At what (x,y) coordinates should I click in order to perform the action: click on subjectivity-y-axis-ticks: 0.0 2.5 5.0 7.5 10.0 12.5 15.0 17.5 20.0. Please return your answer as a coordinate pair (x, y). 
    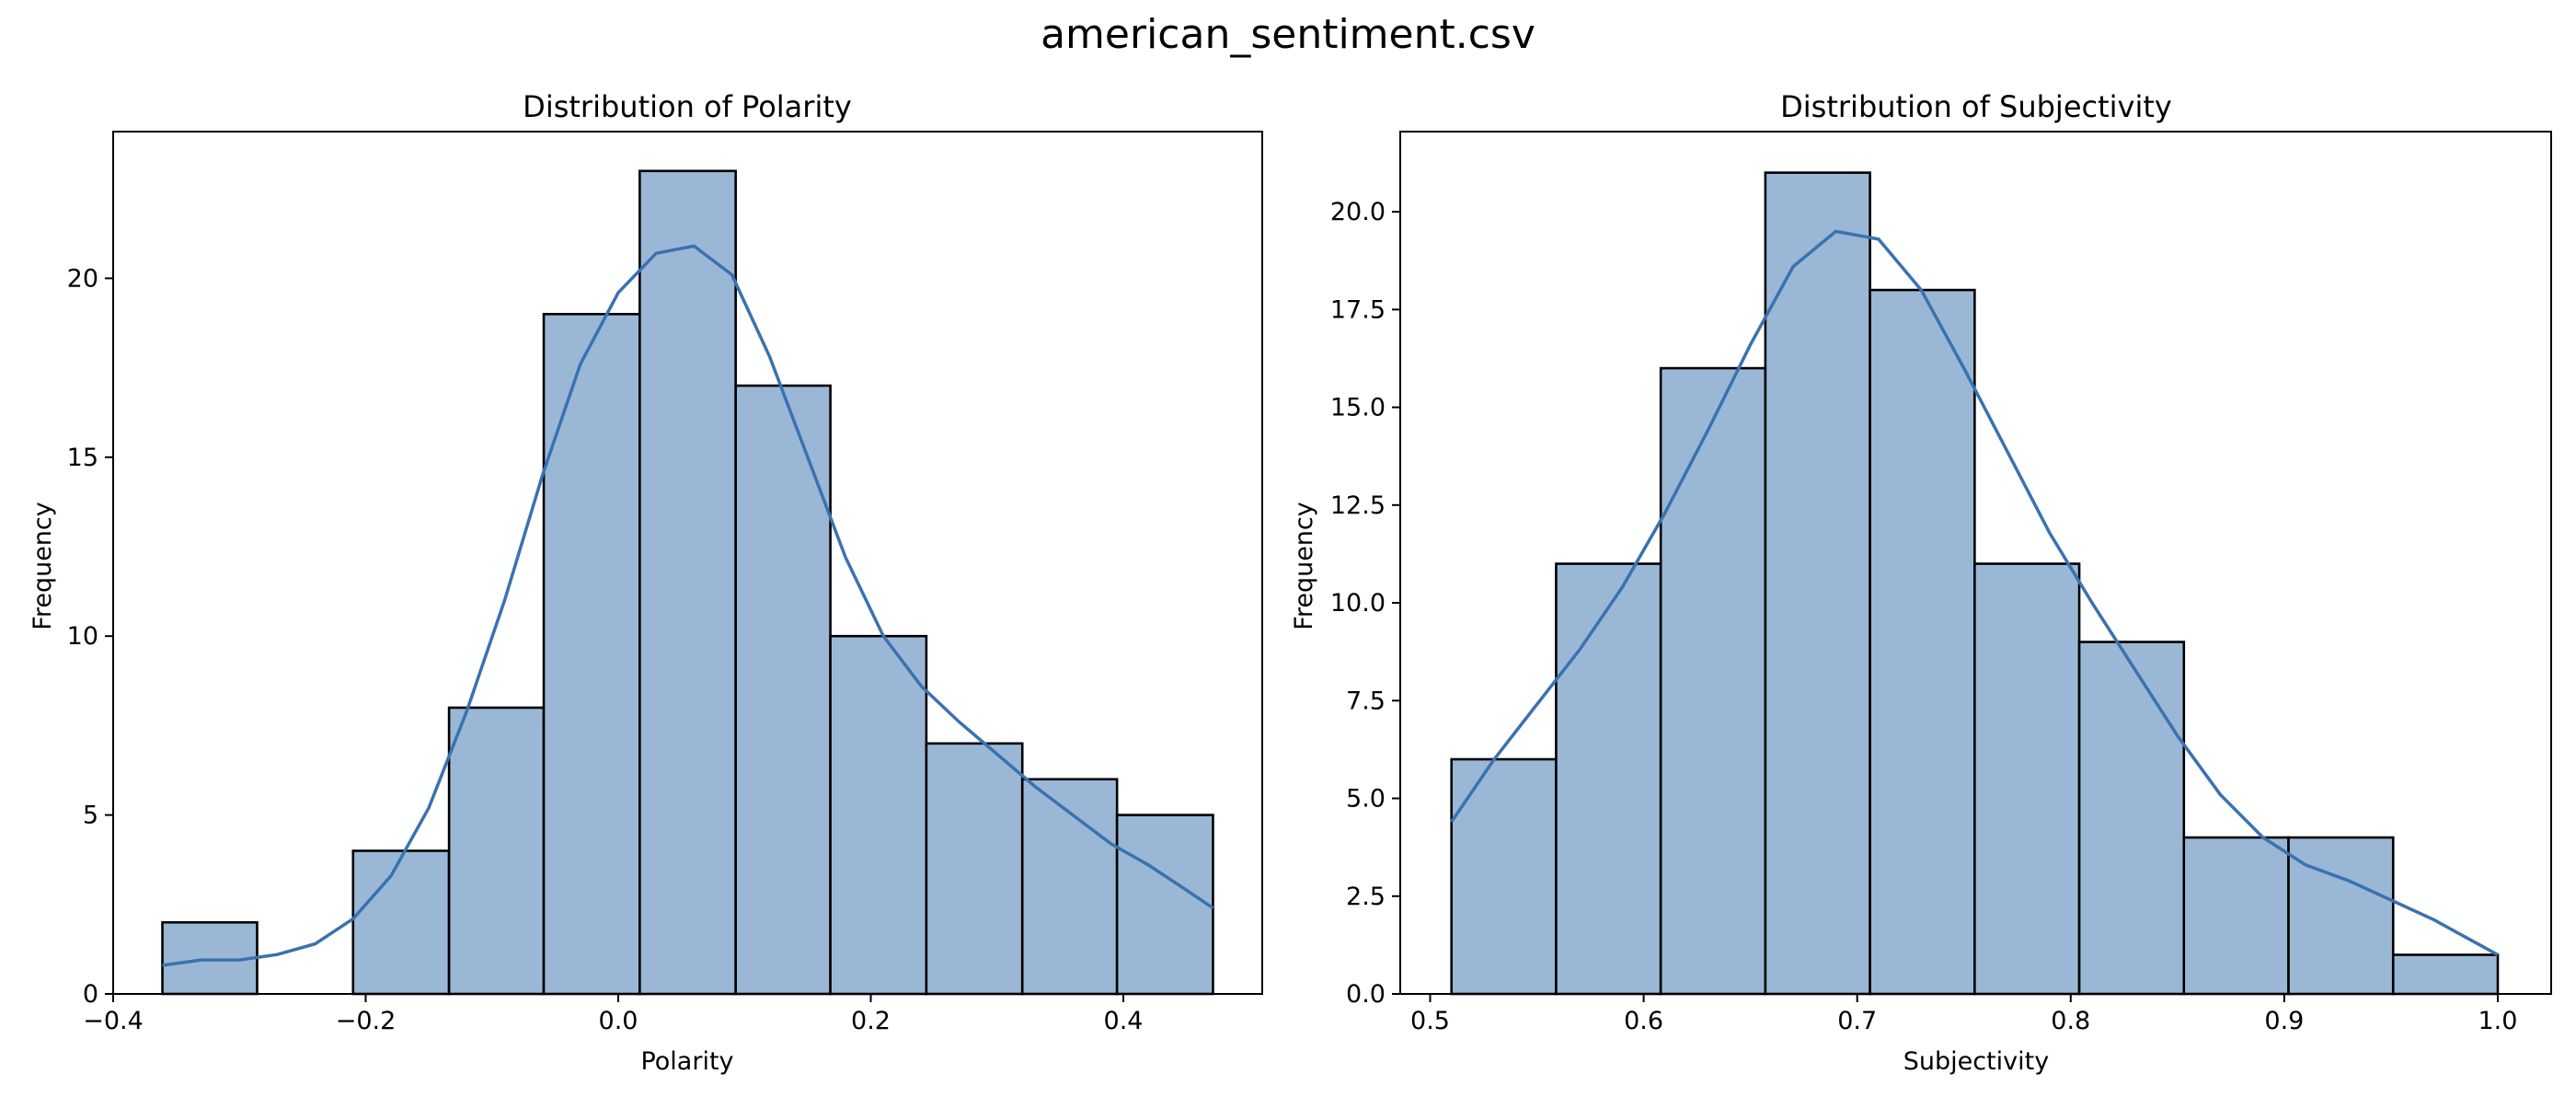
    Looking at the image, I should click on (1365, 603).